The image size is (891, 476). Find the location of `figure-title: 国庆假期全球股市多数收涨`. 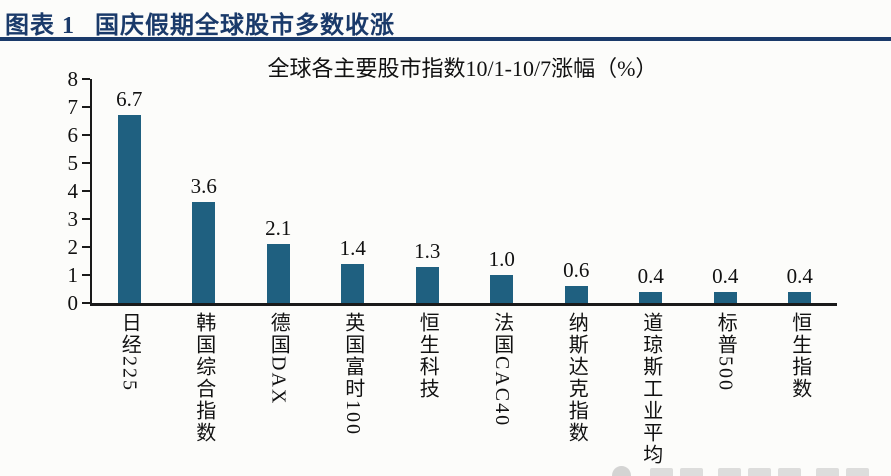

figure-title: 国庆假期全球股市多数收涨 is located at coordinates (245, 26).